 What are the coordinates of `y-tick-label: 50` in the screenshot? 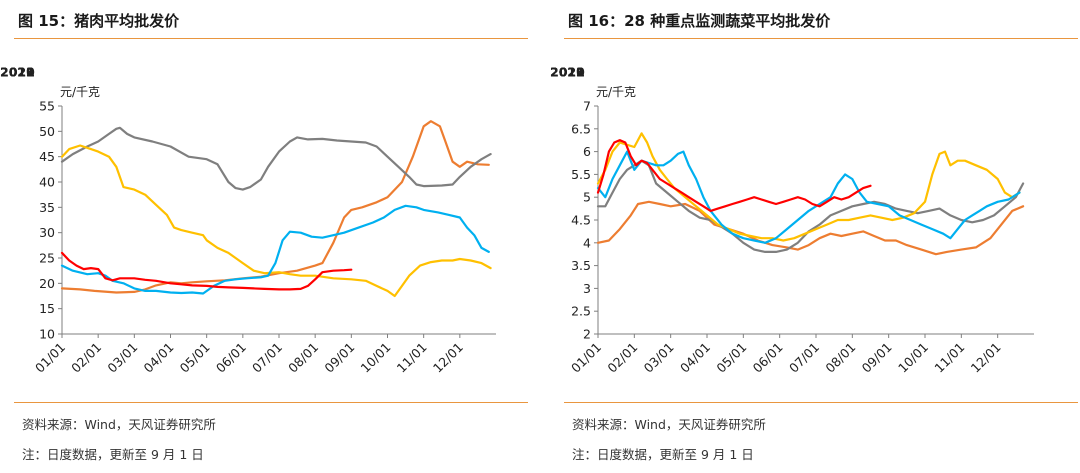 It's located at (47, 131).